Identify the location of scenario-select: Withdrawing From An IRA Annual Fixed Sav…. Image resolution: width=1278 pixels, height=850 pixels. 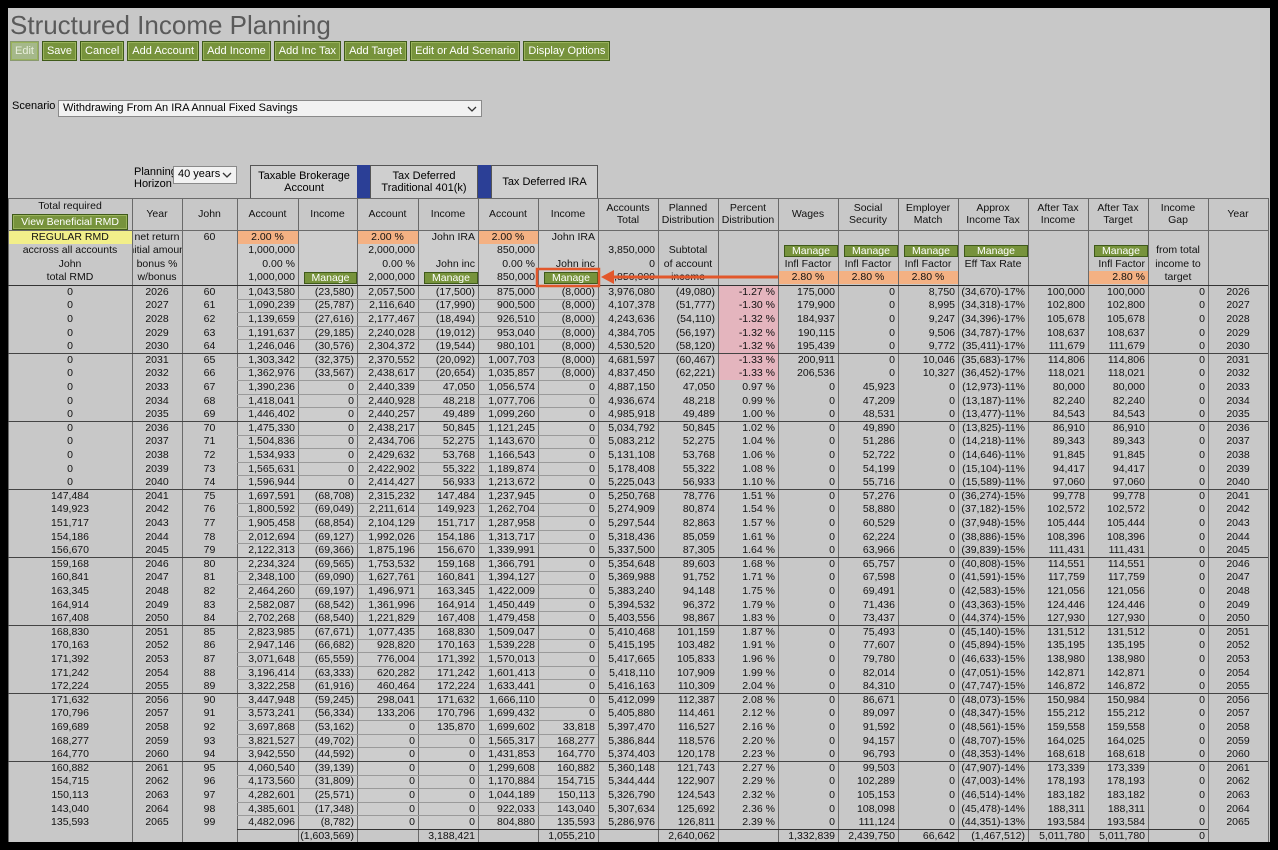
(270, 108).